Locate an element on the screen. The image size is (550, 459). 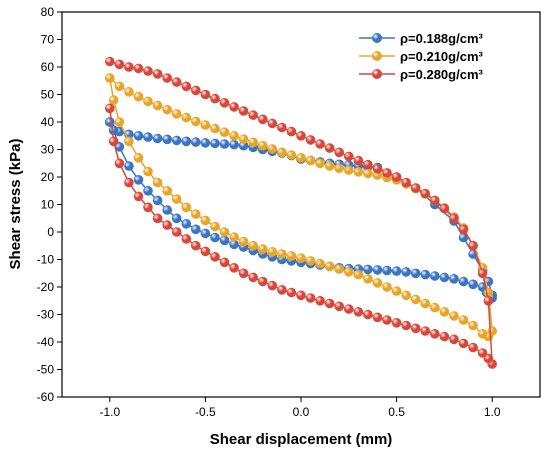
legend-item-0: ρ=0.188g/cm³ is located at coordinates (421, 38).